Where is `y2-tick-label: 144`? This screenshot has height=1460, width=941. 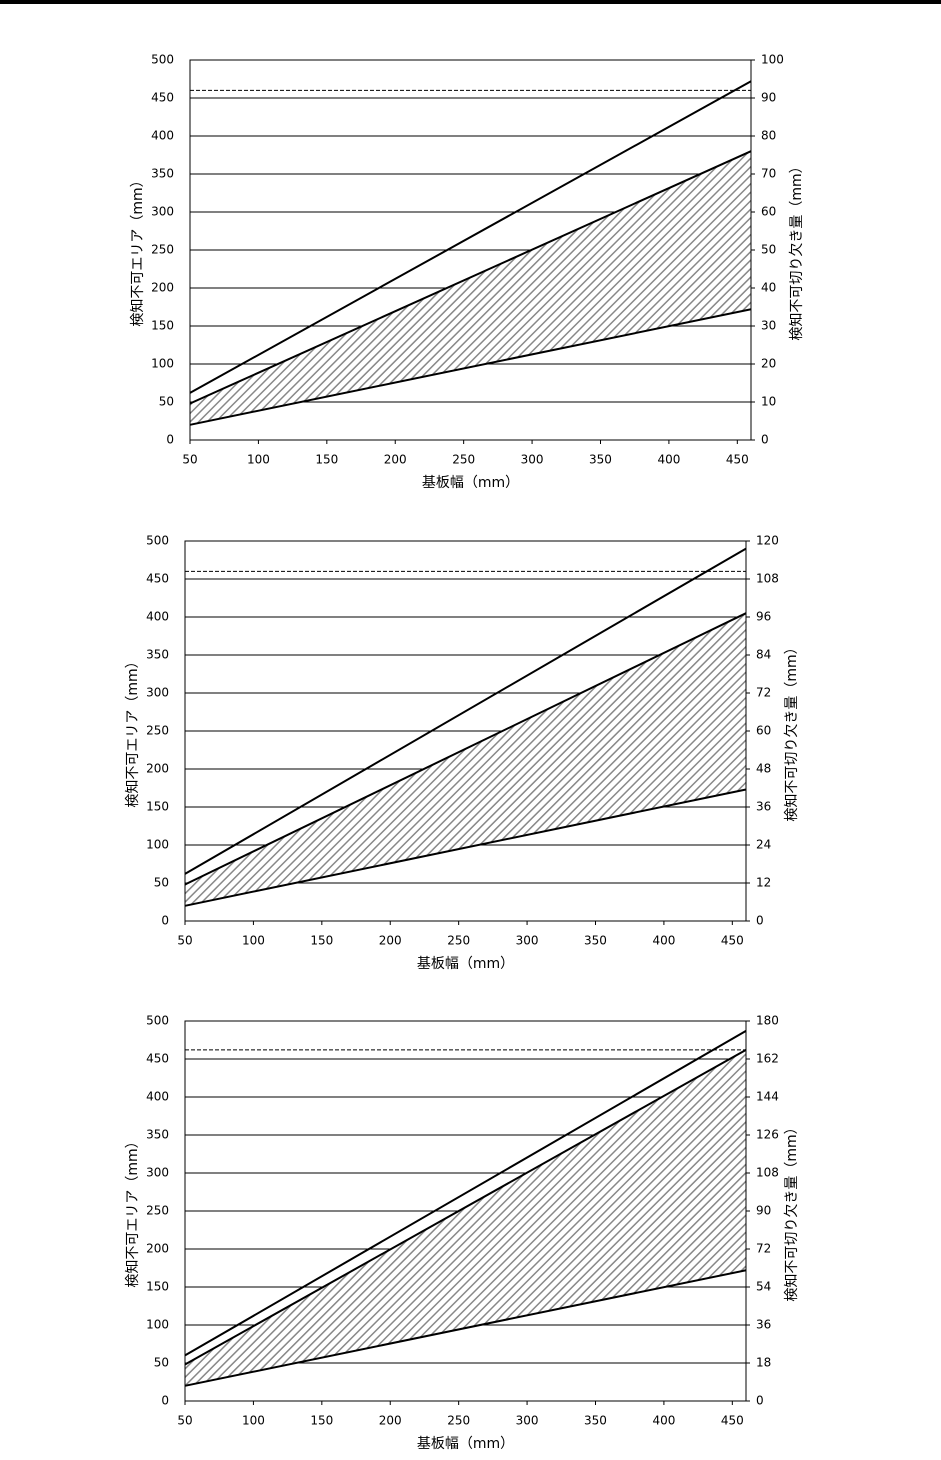 y2-tick-label: 144 is located at coordinates (767, 1097).